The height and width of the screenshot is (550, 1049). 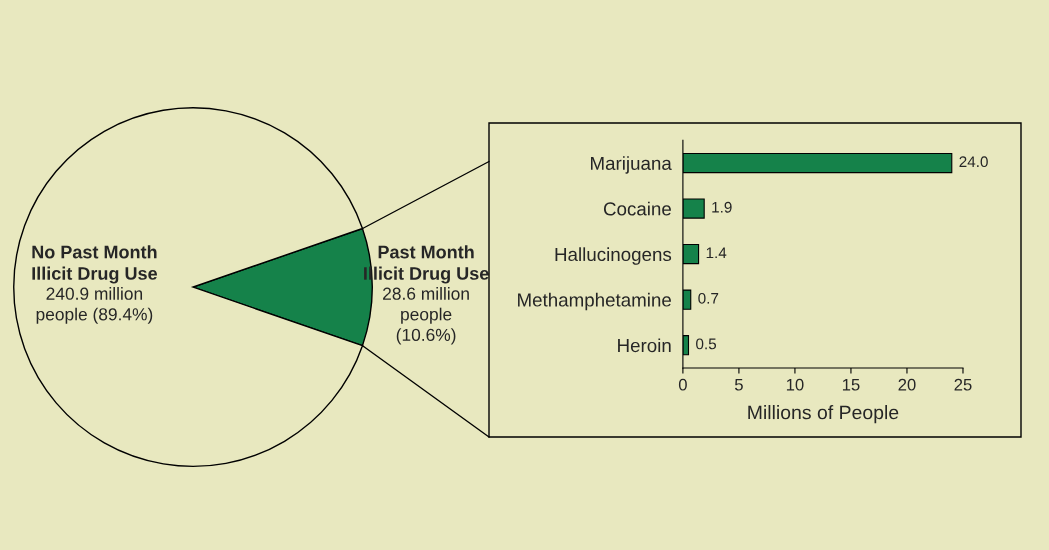 I want to click on y-tick-label: Hallucinogens, so click(x=613, y=256).